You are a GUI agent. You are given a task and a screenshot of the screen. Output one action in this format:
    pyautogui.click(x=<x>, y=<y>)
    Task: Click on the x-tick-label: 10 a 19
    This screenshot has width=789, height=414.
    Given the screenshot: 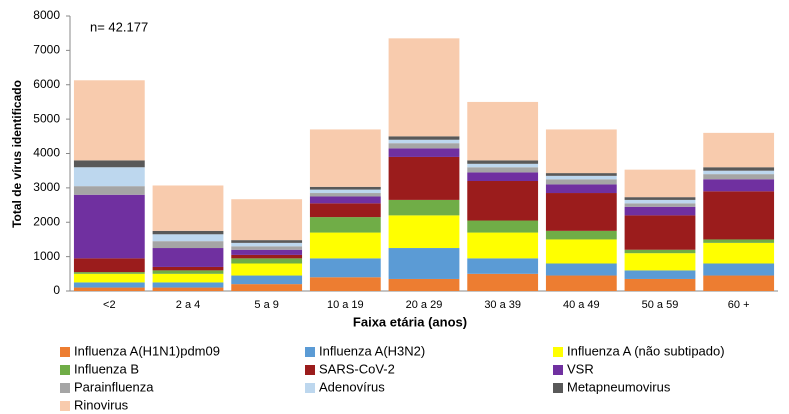 What is the action you would take?
    pyautogui.click(x=345, y=305)
    